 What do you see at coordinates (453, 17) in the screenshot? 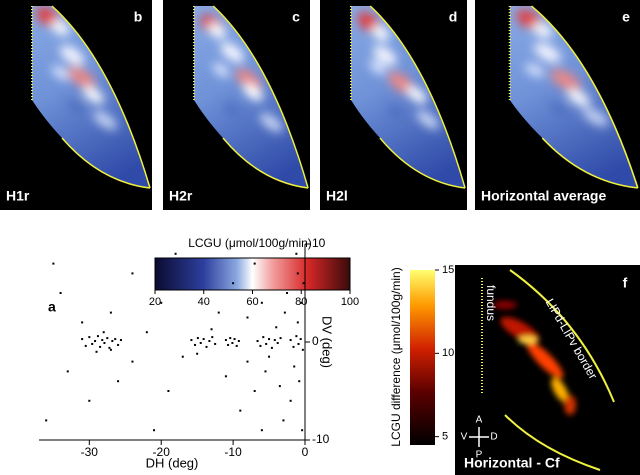
I see `panel-letter: d` at bounding box center [453, 17].